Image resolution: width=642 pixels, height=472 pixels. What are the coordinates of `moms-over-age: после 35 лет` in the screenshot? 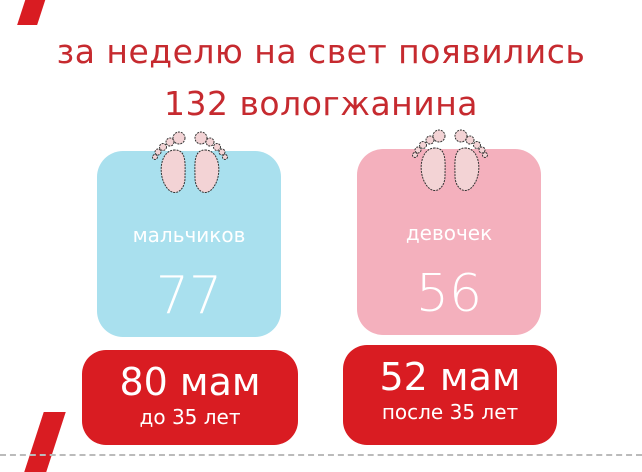 It's located at (450, 412).